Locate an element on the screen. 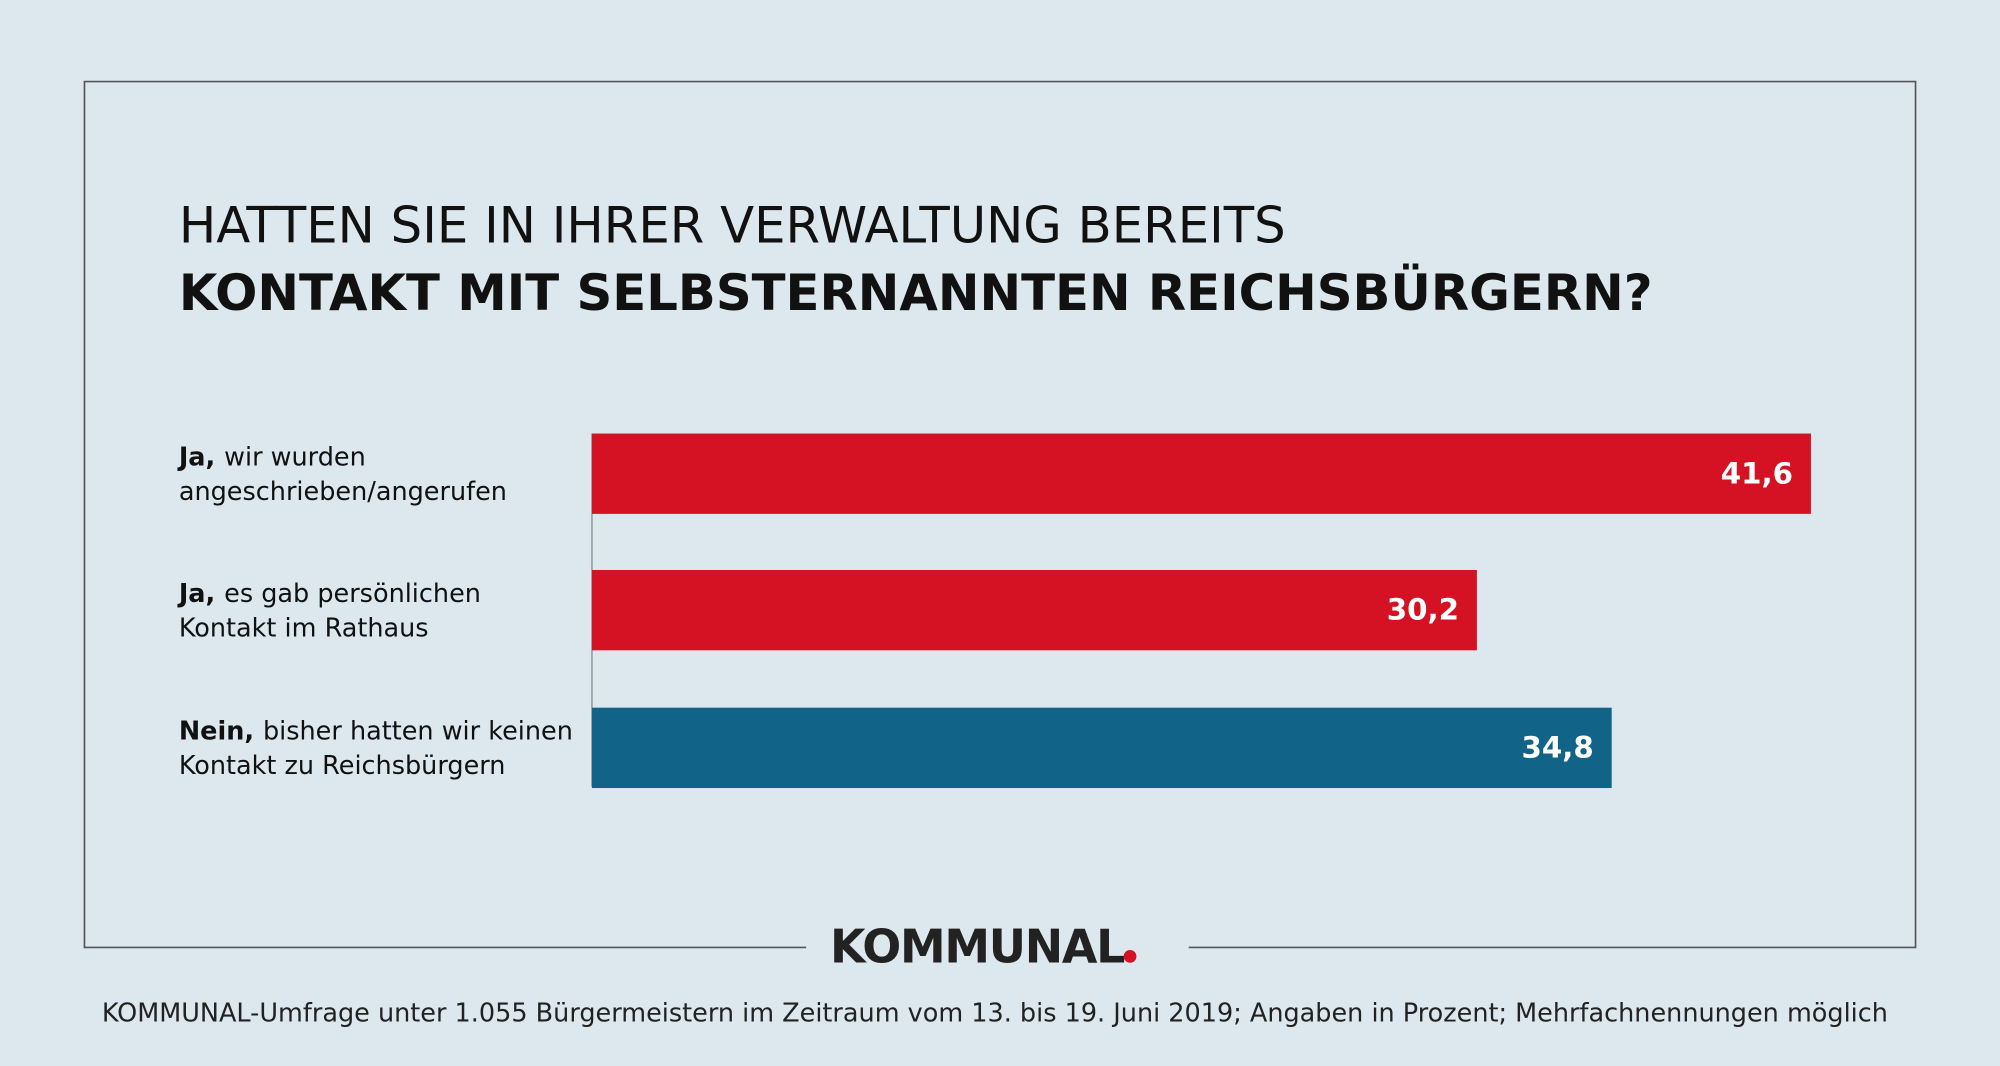 The width and height of the screenshot is (2000, 1066). category-label: Ja, es gab persönlichen is located at coordinates (329, 594).